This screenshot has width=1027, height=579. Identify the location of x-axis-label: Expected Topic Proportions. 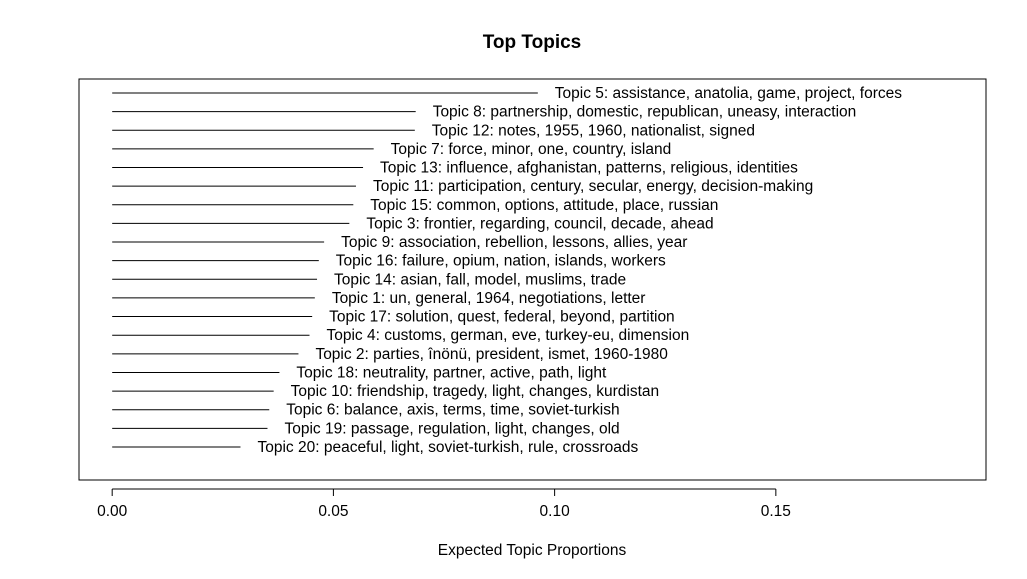
(532, 550).